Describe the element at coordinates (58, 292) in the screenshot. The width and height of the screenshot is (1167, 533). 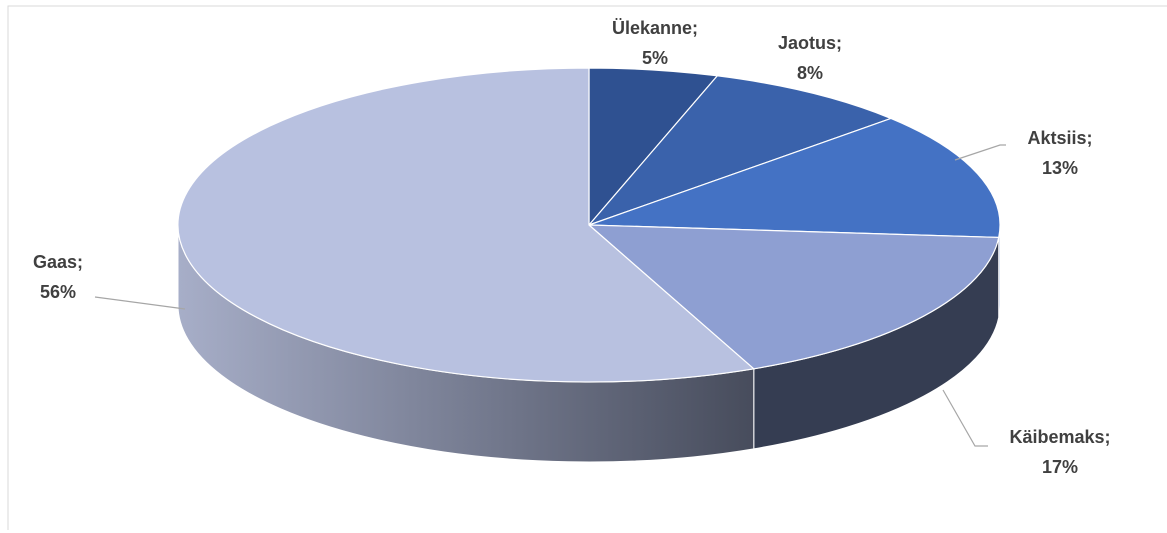
I see `data-label-value: 56%` at that location.